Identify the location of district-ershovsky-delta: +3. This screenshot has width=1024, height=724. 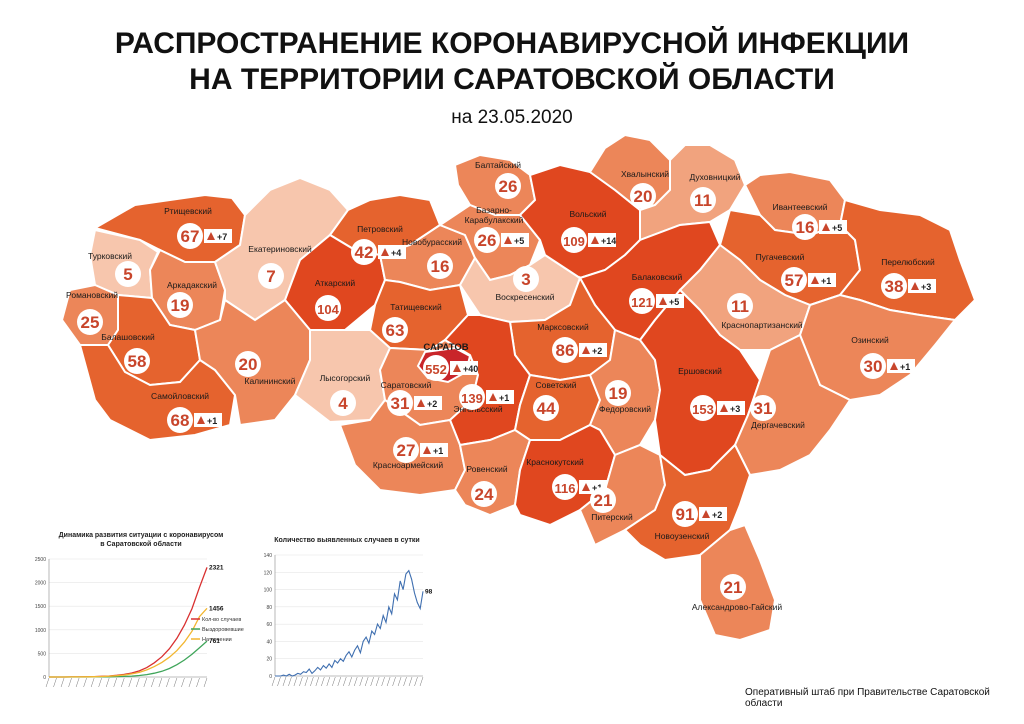
(735, 409).